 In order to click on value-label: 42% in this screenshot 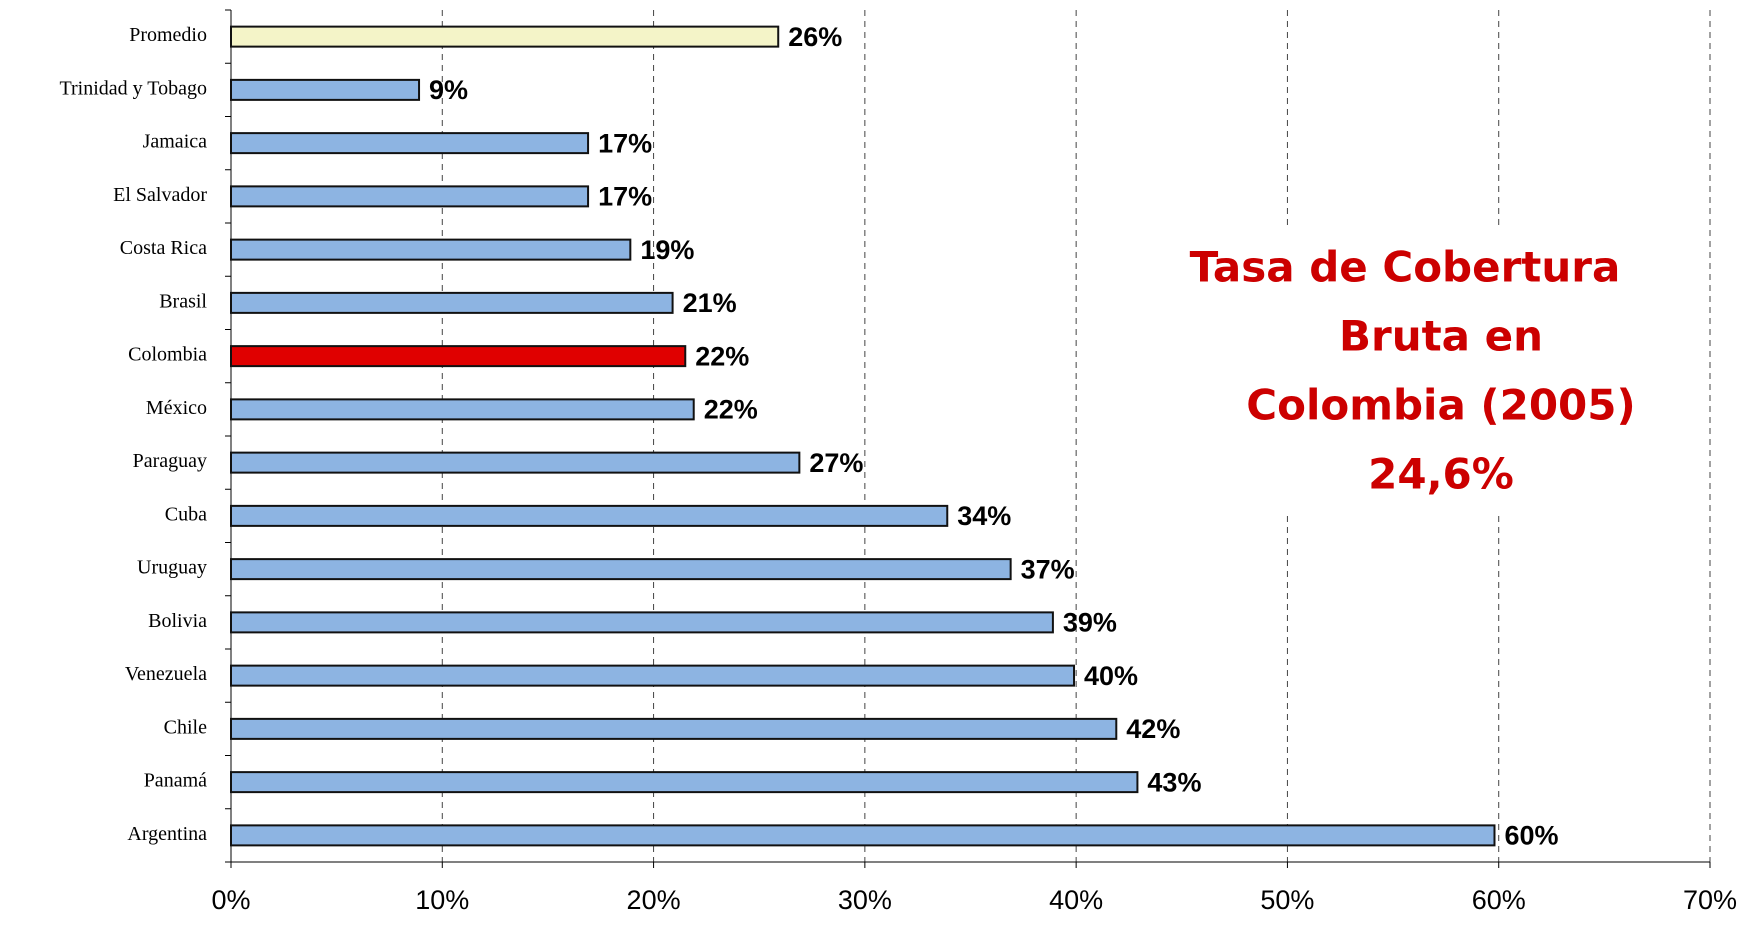, I will do `click(1153, 729)`.